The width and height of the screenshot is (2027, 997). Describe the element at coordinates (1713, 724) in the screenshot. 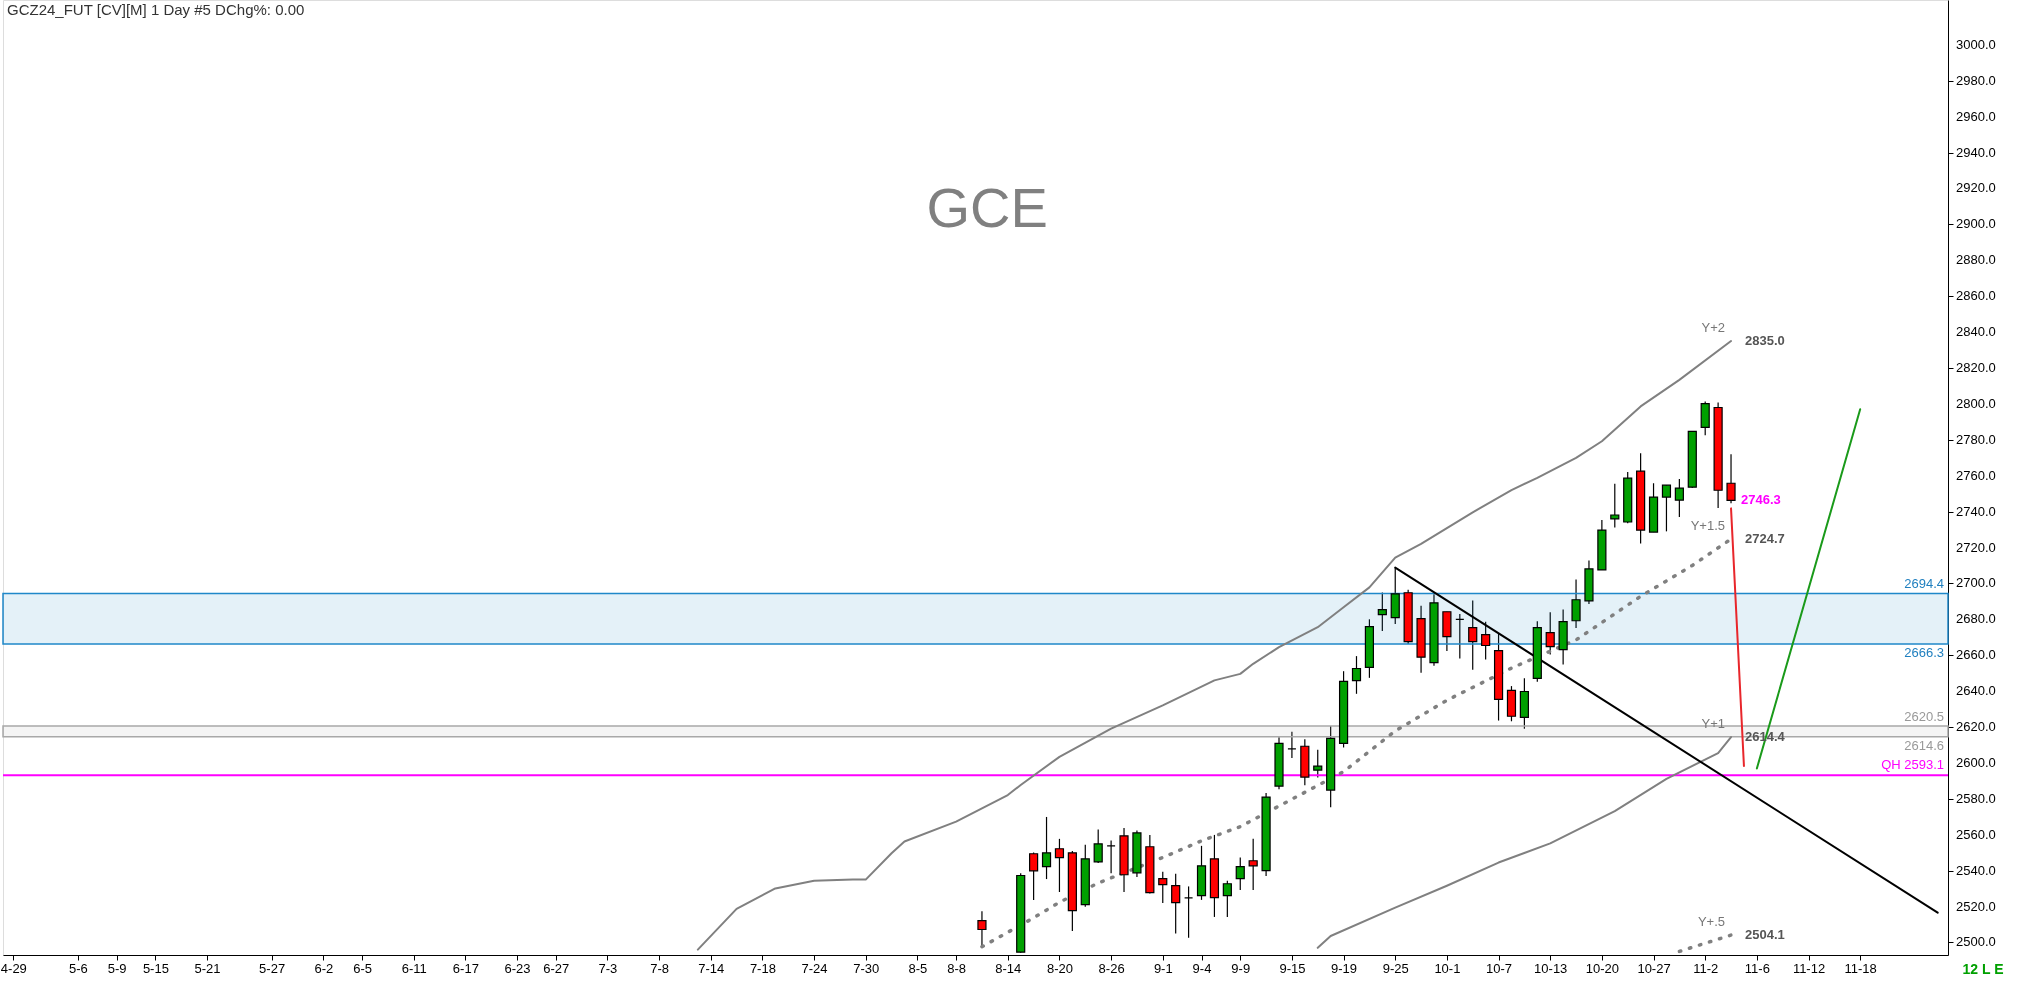

I see `series-label: Y+1` at that location.